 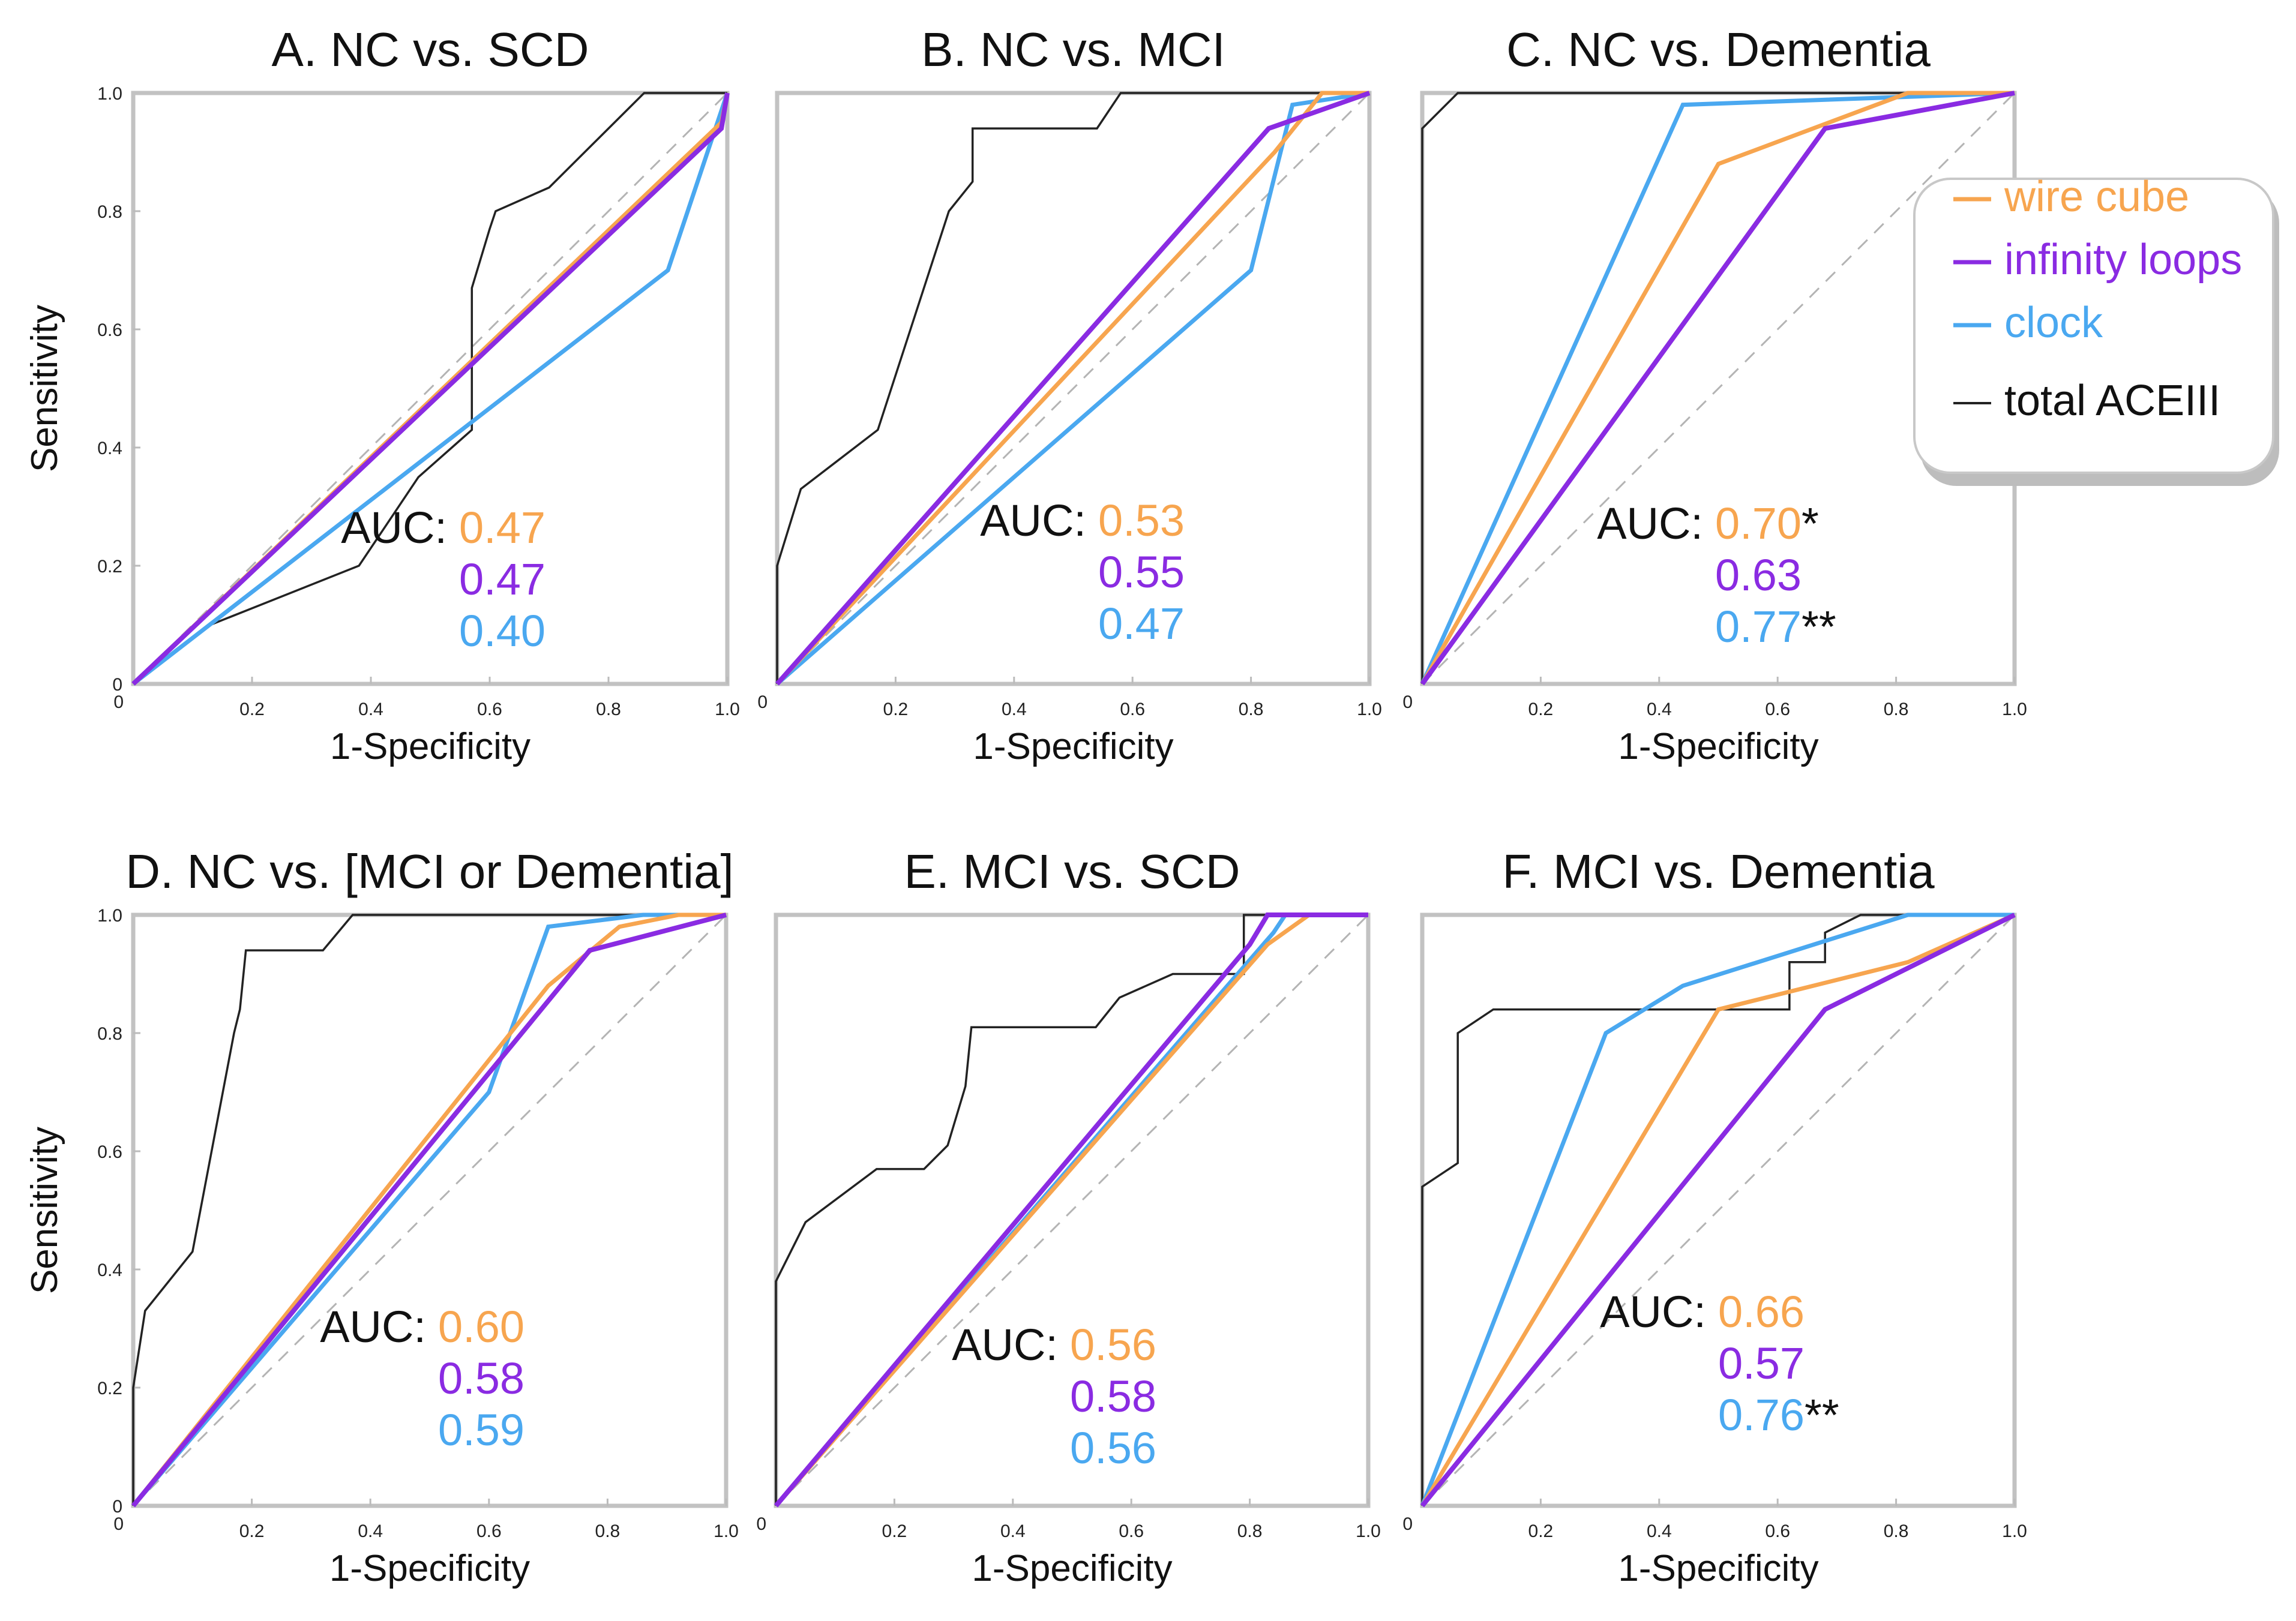 What do you see at coordinates (1758, 627) in the screenshot?
I see `auc-value-number: 0.77` at bounding box center [1758, 627].